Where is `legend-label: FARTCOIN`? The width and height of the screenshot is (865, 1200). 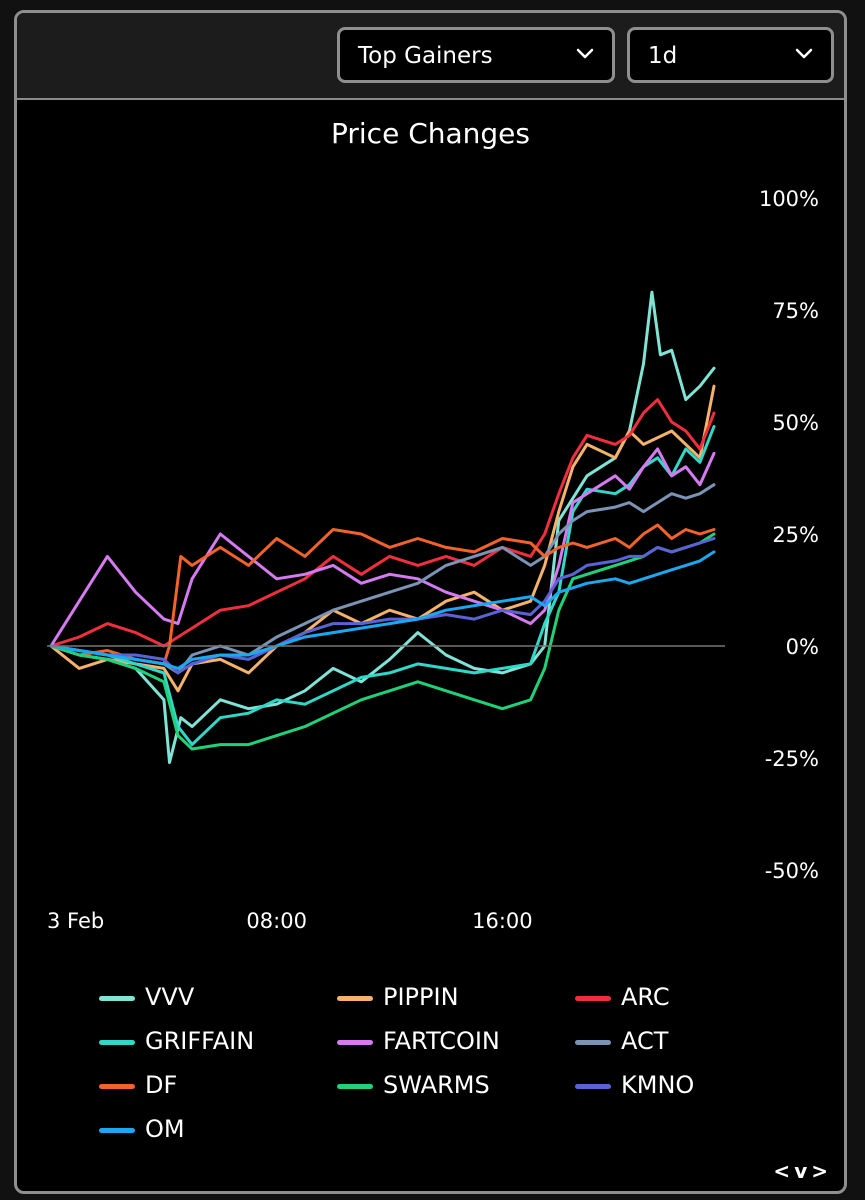
legend-label: FARTCOIN is located at coordinates (441, 1041).